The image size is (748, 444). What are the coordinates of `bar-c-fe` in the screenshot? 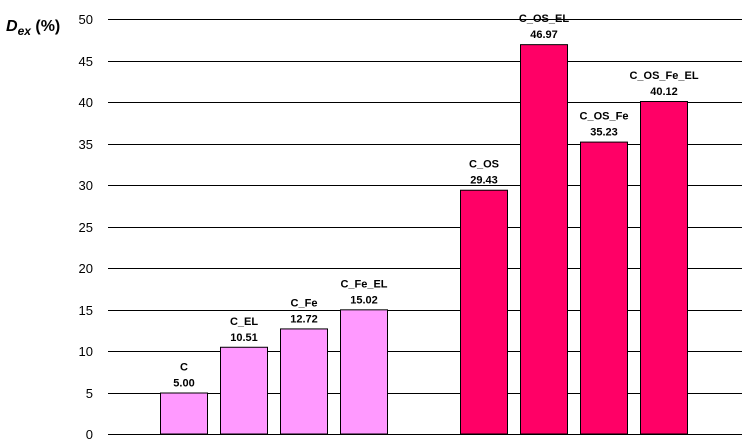 It's located at (304, 381).